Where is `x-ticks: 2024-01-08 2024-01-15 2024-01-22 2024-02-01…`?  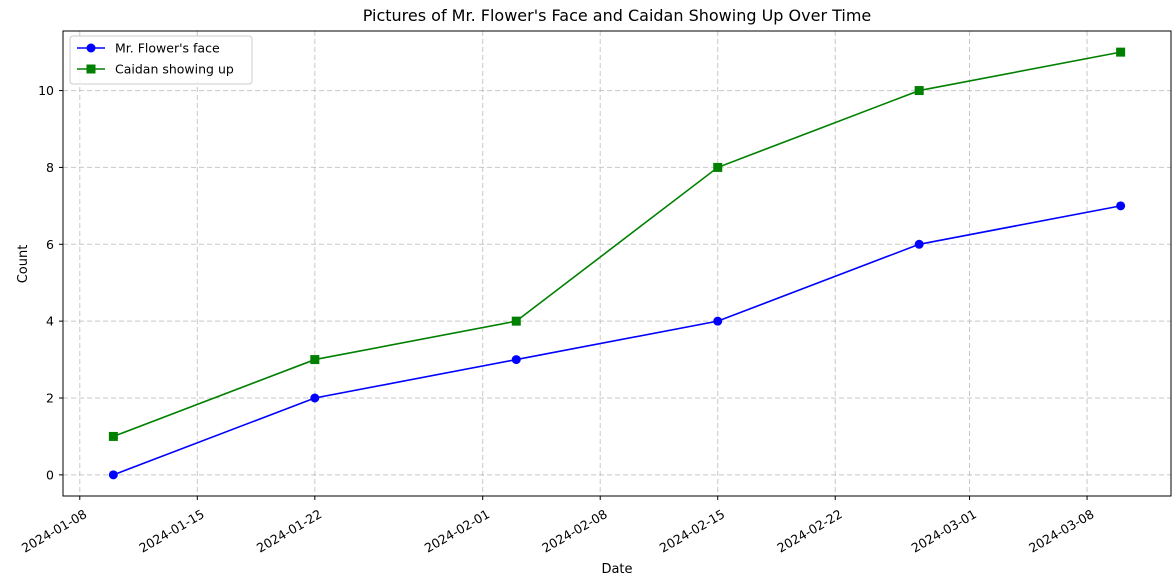 x-ticks: 2024-01-08 2024-01-15 2024-01-22 2024-02-01… is located at coordinates (558, 526).